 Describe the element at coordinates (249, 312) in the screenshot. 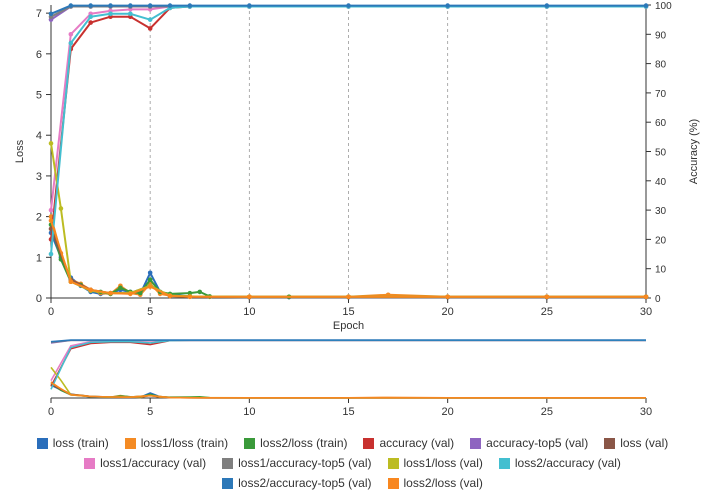

I see `x-tick-label: 10` at that location.